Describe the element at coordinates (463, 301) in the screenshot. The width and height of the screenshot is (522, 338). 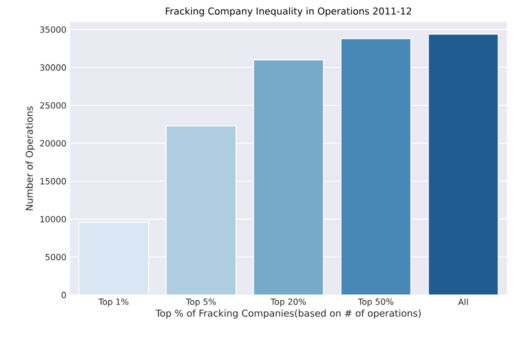
I see `x-tick-label: All` at that location.